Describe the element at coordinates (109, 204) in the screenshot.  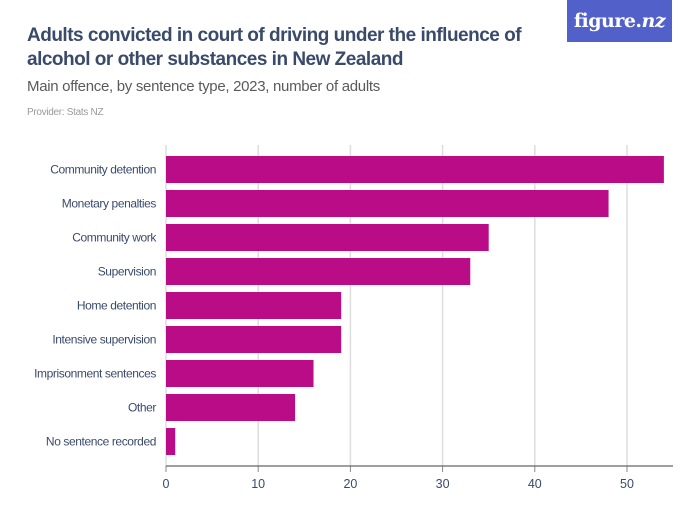
I see `category-label: Monetary penalties` at that location.